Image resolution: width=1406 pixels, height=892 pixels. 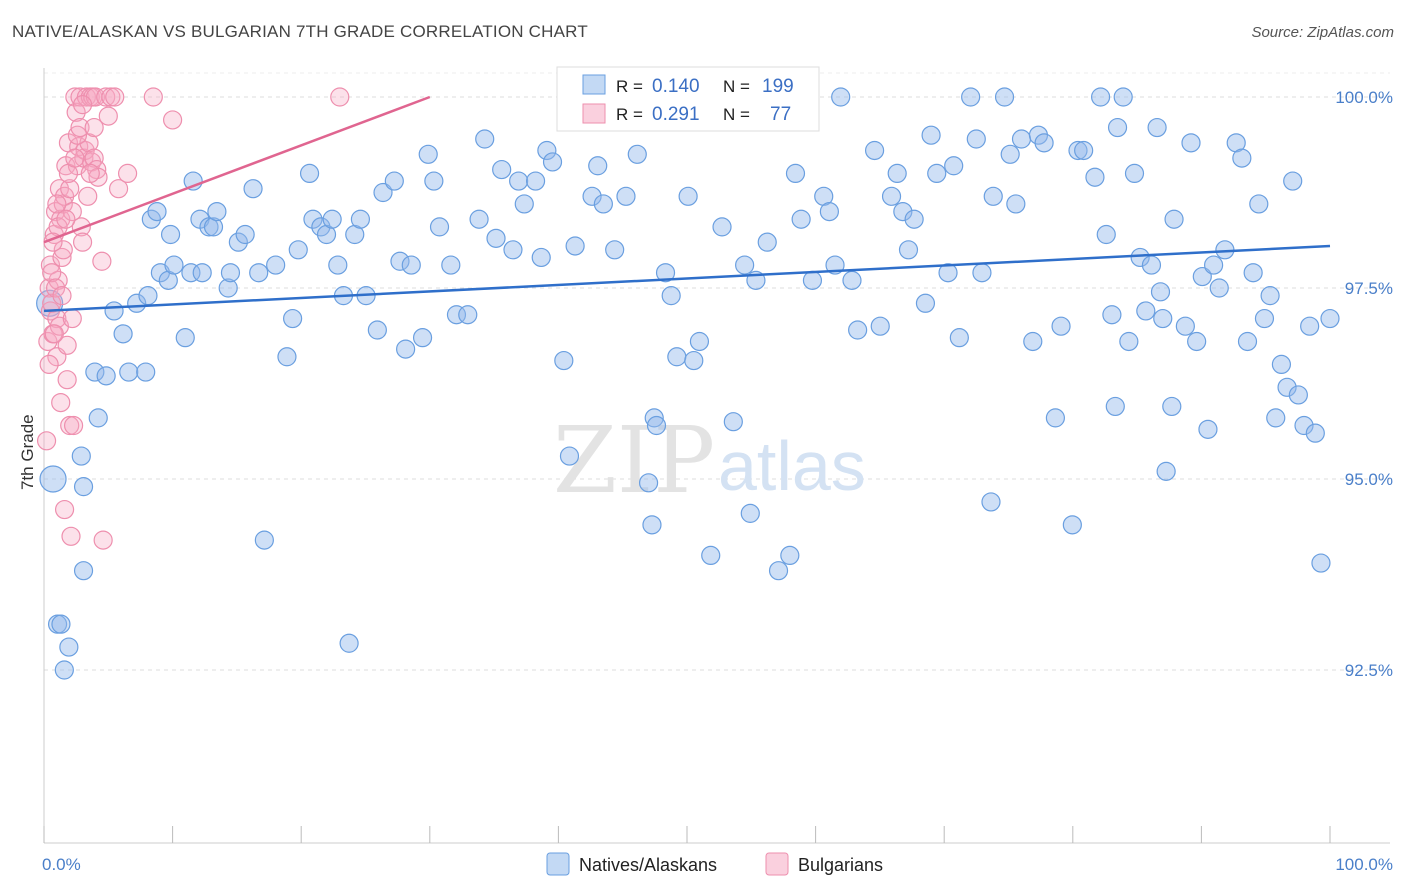 I want to click on legend-n-value-blue: 199, so click(x=778, y=86).